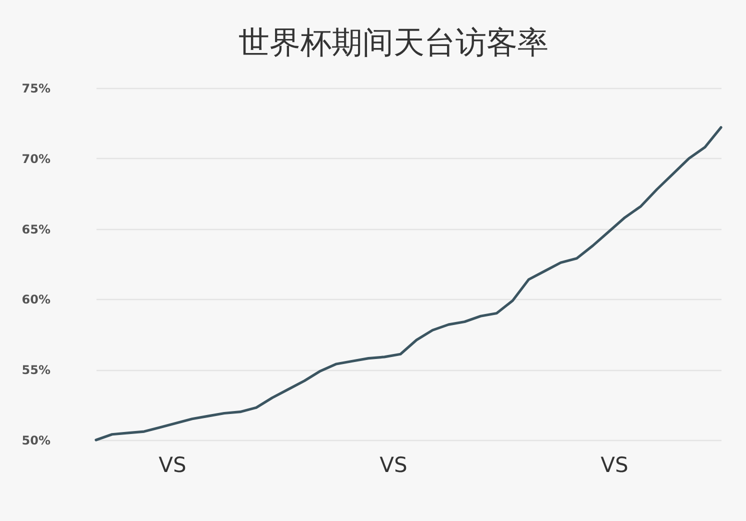 The height and width of the screenshot is (521, 746). What do you see at coordinates (36, 159) in the screenshot?
I see `y-tick-label: 70%` at bounding box center [36, 159].